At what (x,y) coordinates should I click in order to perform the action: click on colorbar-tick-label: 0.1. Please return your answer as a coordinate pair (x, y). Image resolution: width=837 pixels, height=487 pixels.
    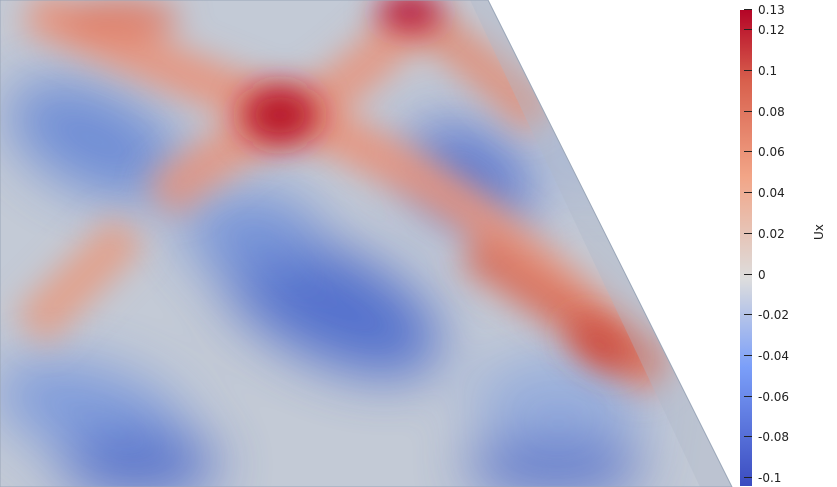
    Looking at the image, I should click on (760, 71).